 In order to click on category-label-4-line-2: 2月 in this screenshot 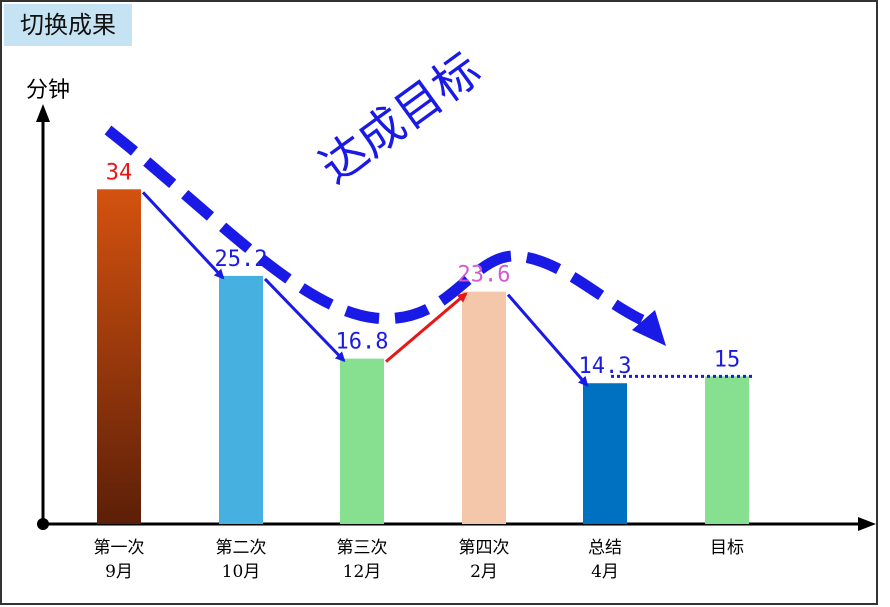, I will do `click(484, 572)`.